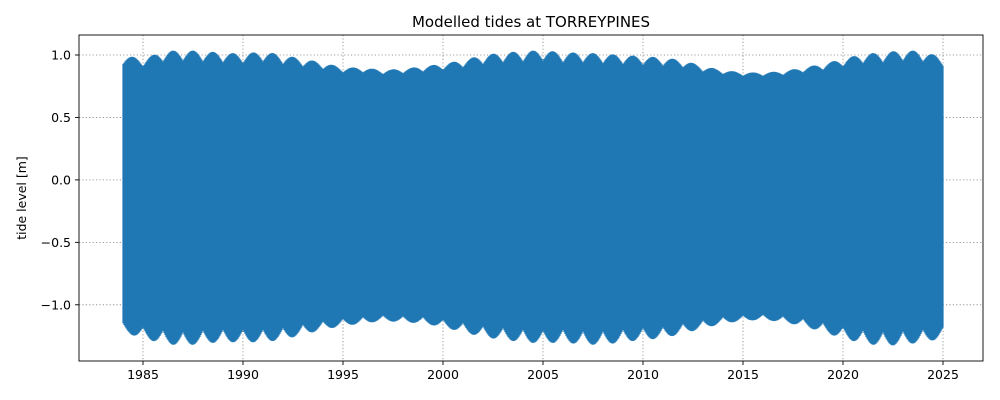 This screenshot has height=400, width=1000. What do you see at coordinates (243, 374) in the screenshot?
I see `x-tick-label-1990: 1990` at bounding box center [243, 374].